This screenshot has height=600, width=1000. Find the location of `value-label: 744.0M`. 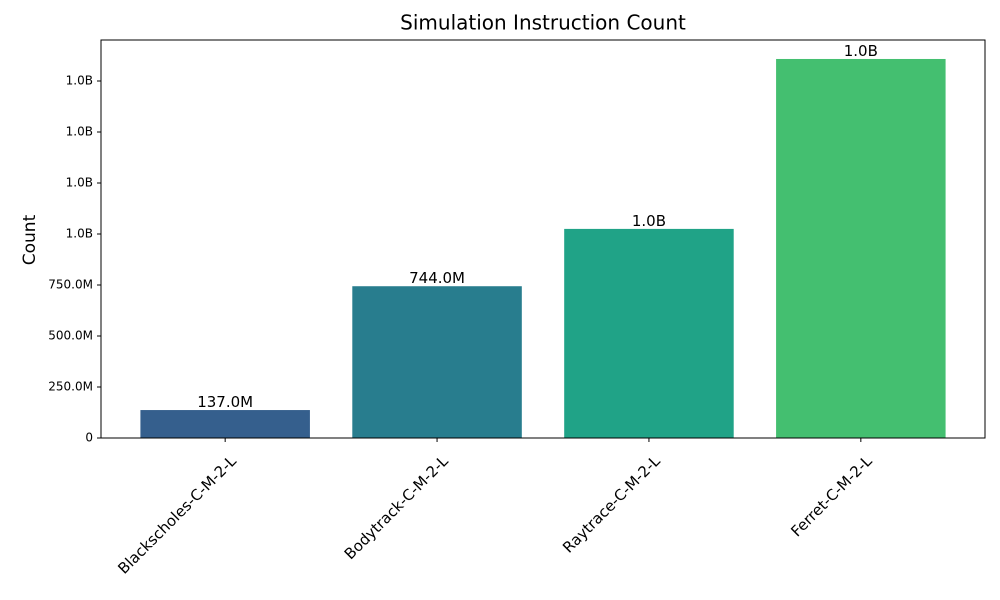

value-label: 744.0M is located at coordinates (437, 278).